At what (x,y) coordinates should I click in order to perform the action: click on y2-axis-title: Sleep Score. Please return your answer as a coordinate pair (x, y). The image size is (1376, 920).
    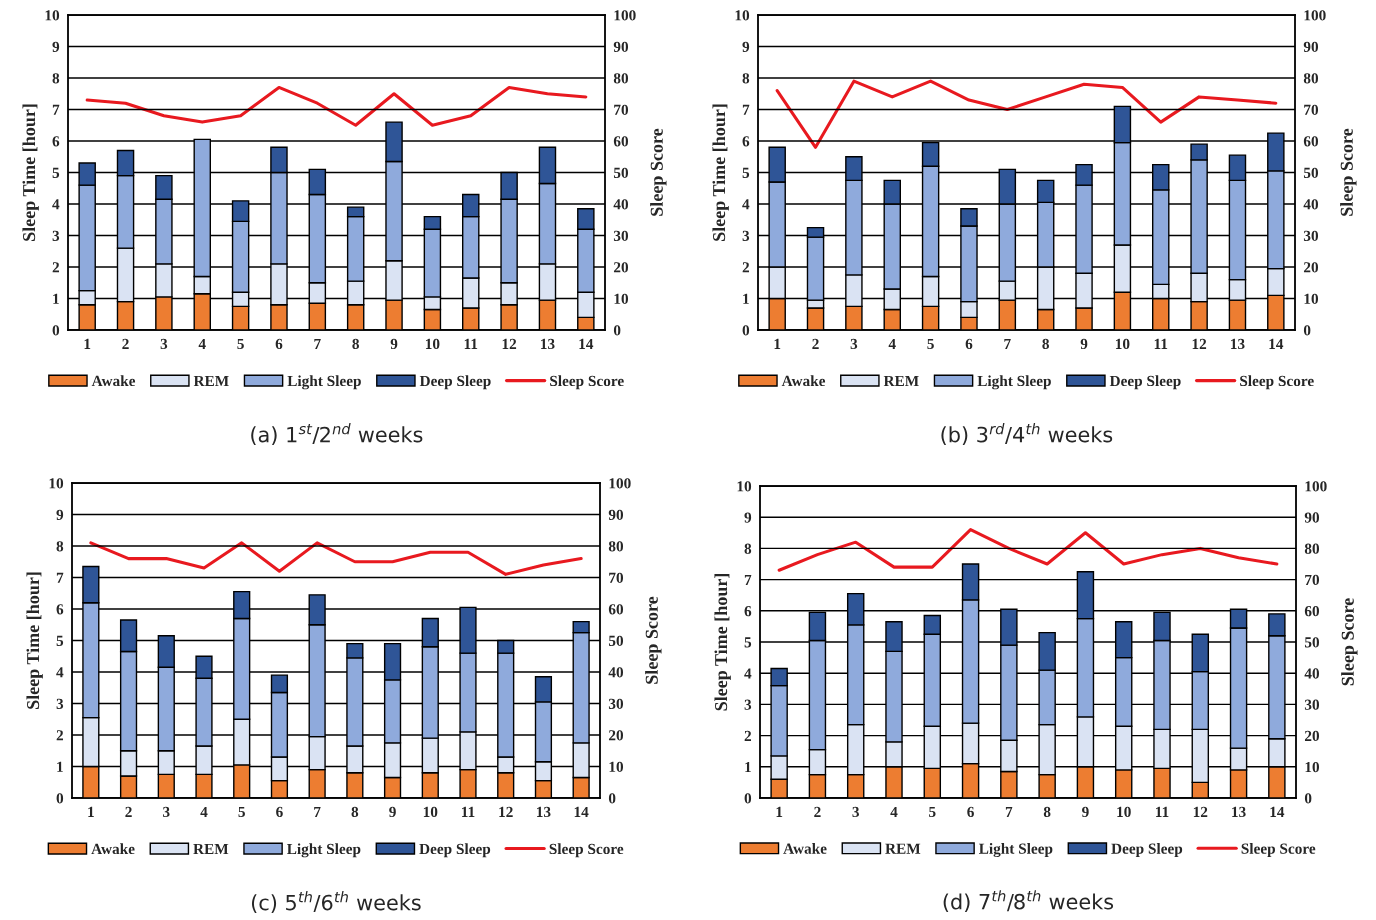
    Looking at the image, I should click on (653, 640).